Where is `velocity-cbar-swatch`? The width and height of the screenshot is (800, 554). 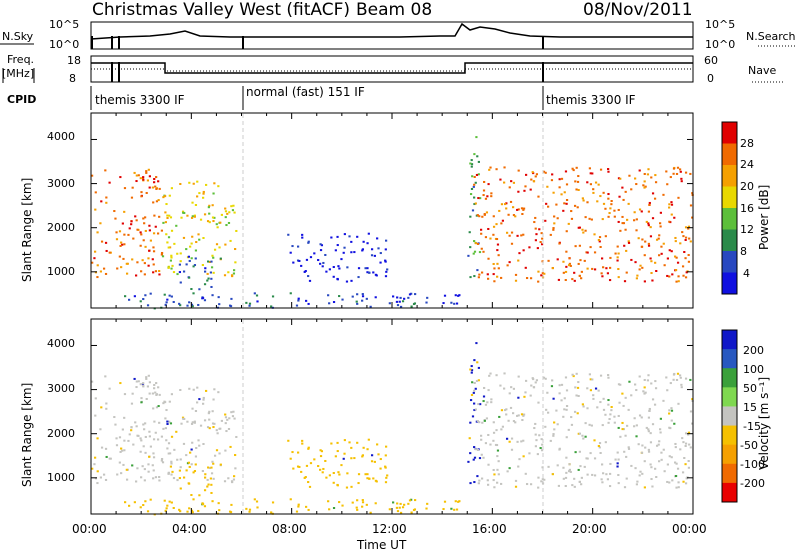 velocity-cbar-swatch is located at coordinates (729, 340).